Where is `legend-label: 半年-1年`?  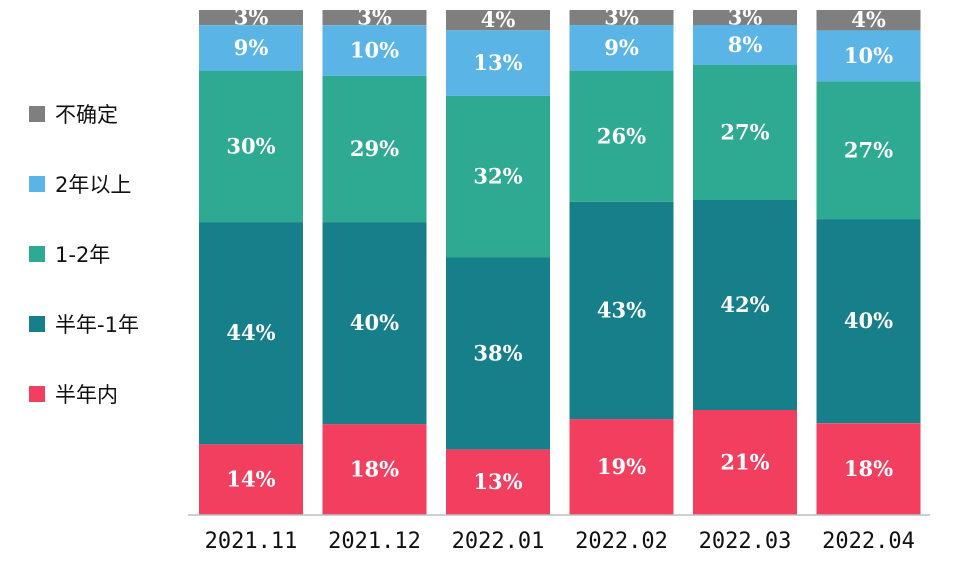
legend-label: 半年-1年 is located at coordinates (97, 325).